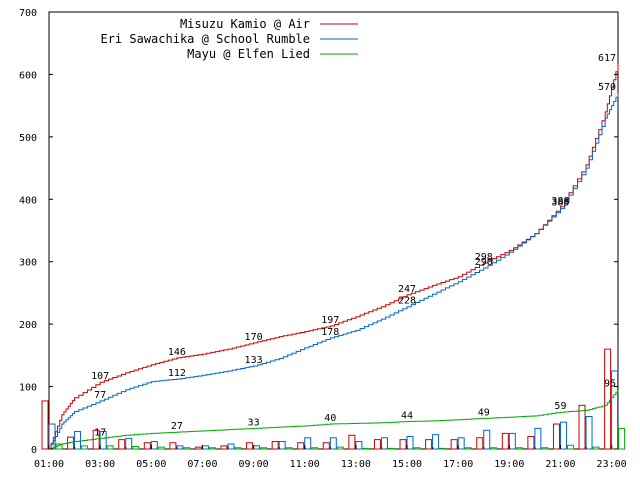 The image size is (640, 480). Describe the element at coordinates (28, 13) in the screenshot. I see `y-tick-label: 700` at that location.